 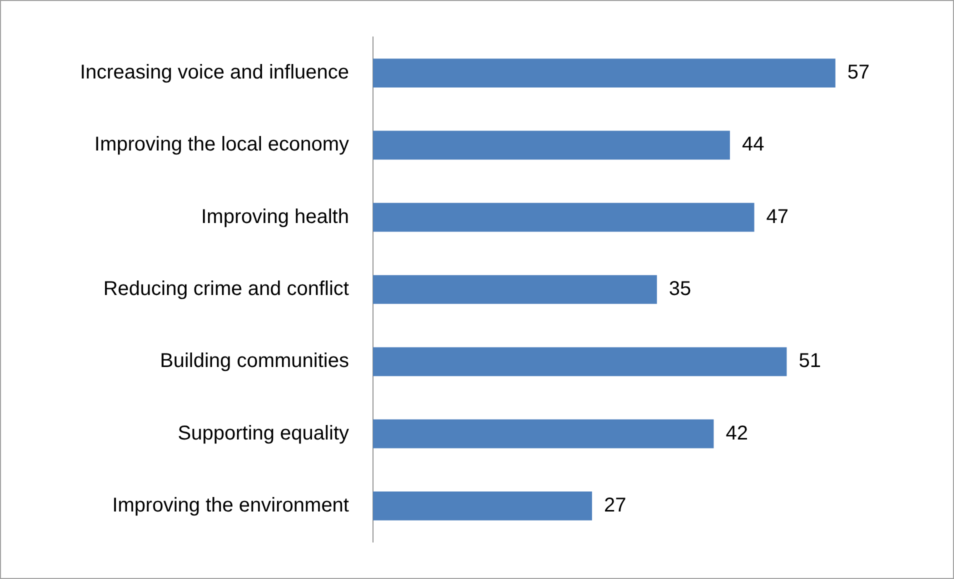 I want to click on y-tick-label: Improving health, so click(x=275, y=217).